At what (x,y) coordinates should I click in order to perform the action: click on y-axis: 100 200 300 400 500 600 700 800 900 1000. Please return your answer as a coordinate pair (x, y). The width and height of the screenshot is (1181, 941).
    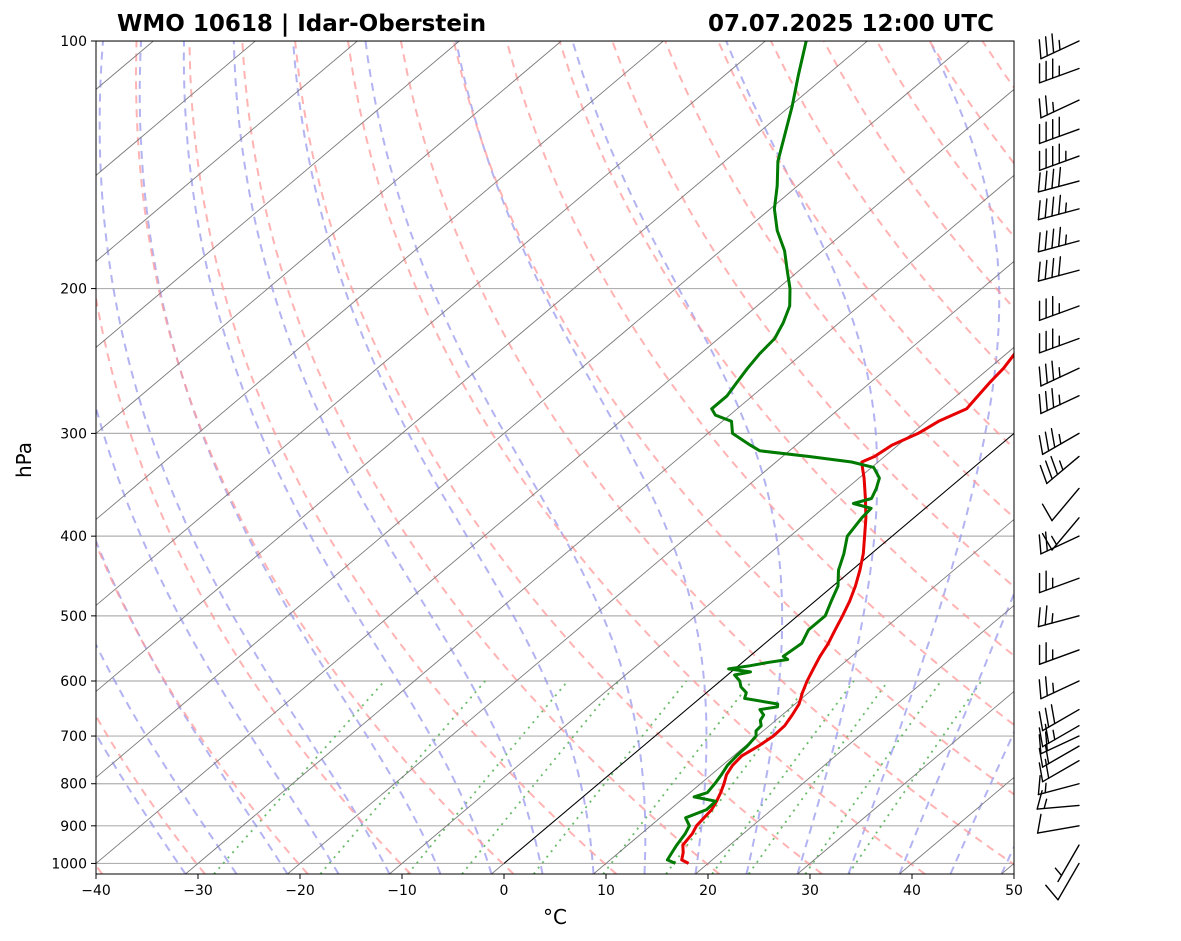
    Looking at the image, I should click on (73, 453).